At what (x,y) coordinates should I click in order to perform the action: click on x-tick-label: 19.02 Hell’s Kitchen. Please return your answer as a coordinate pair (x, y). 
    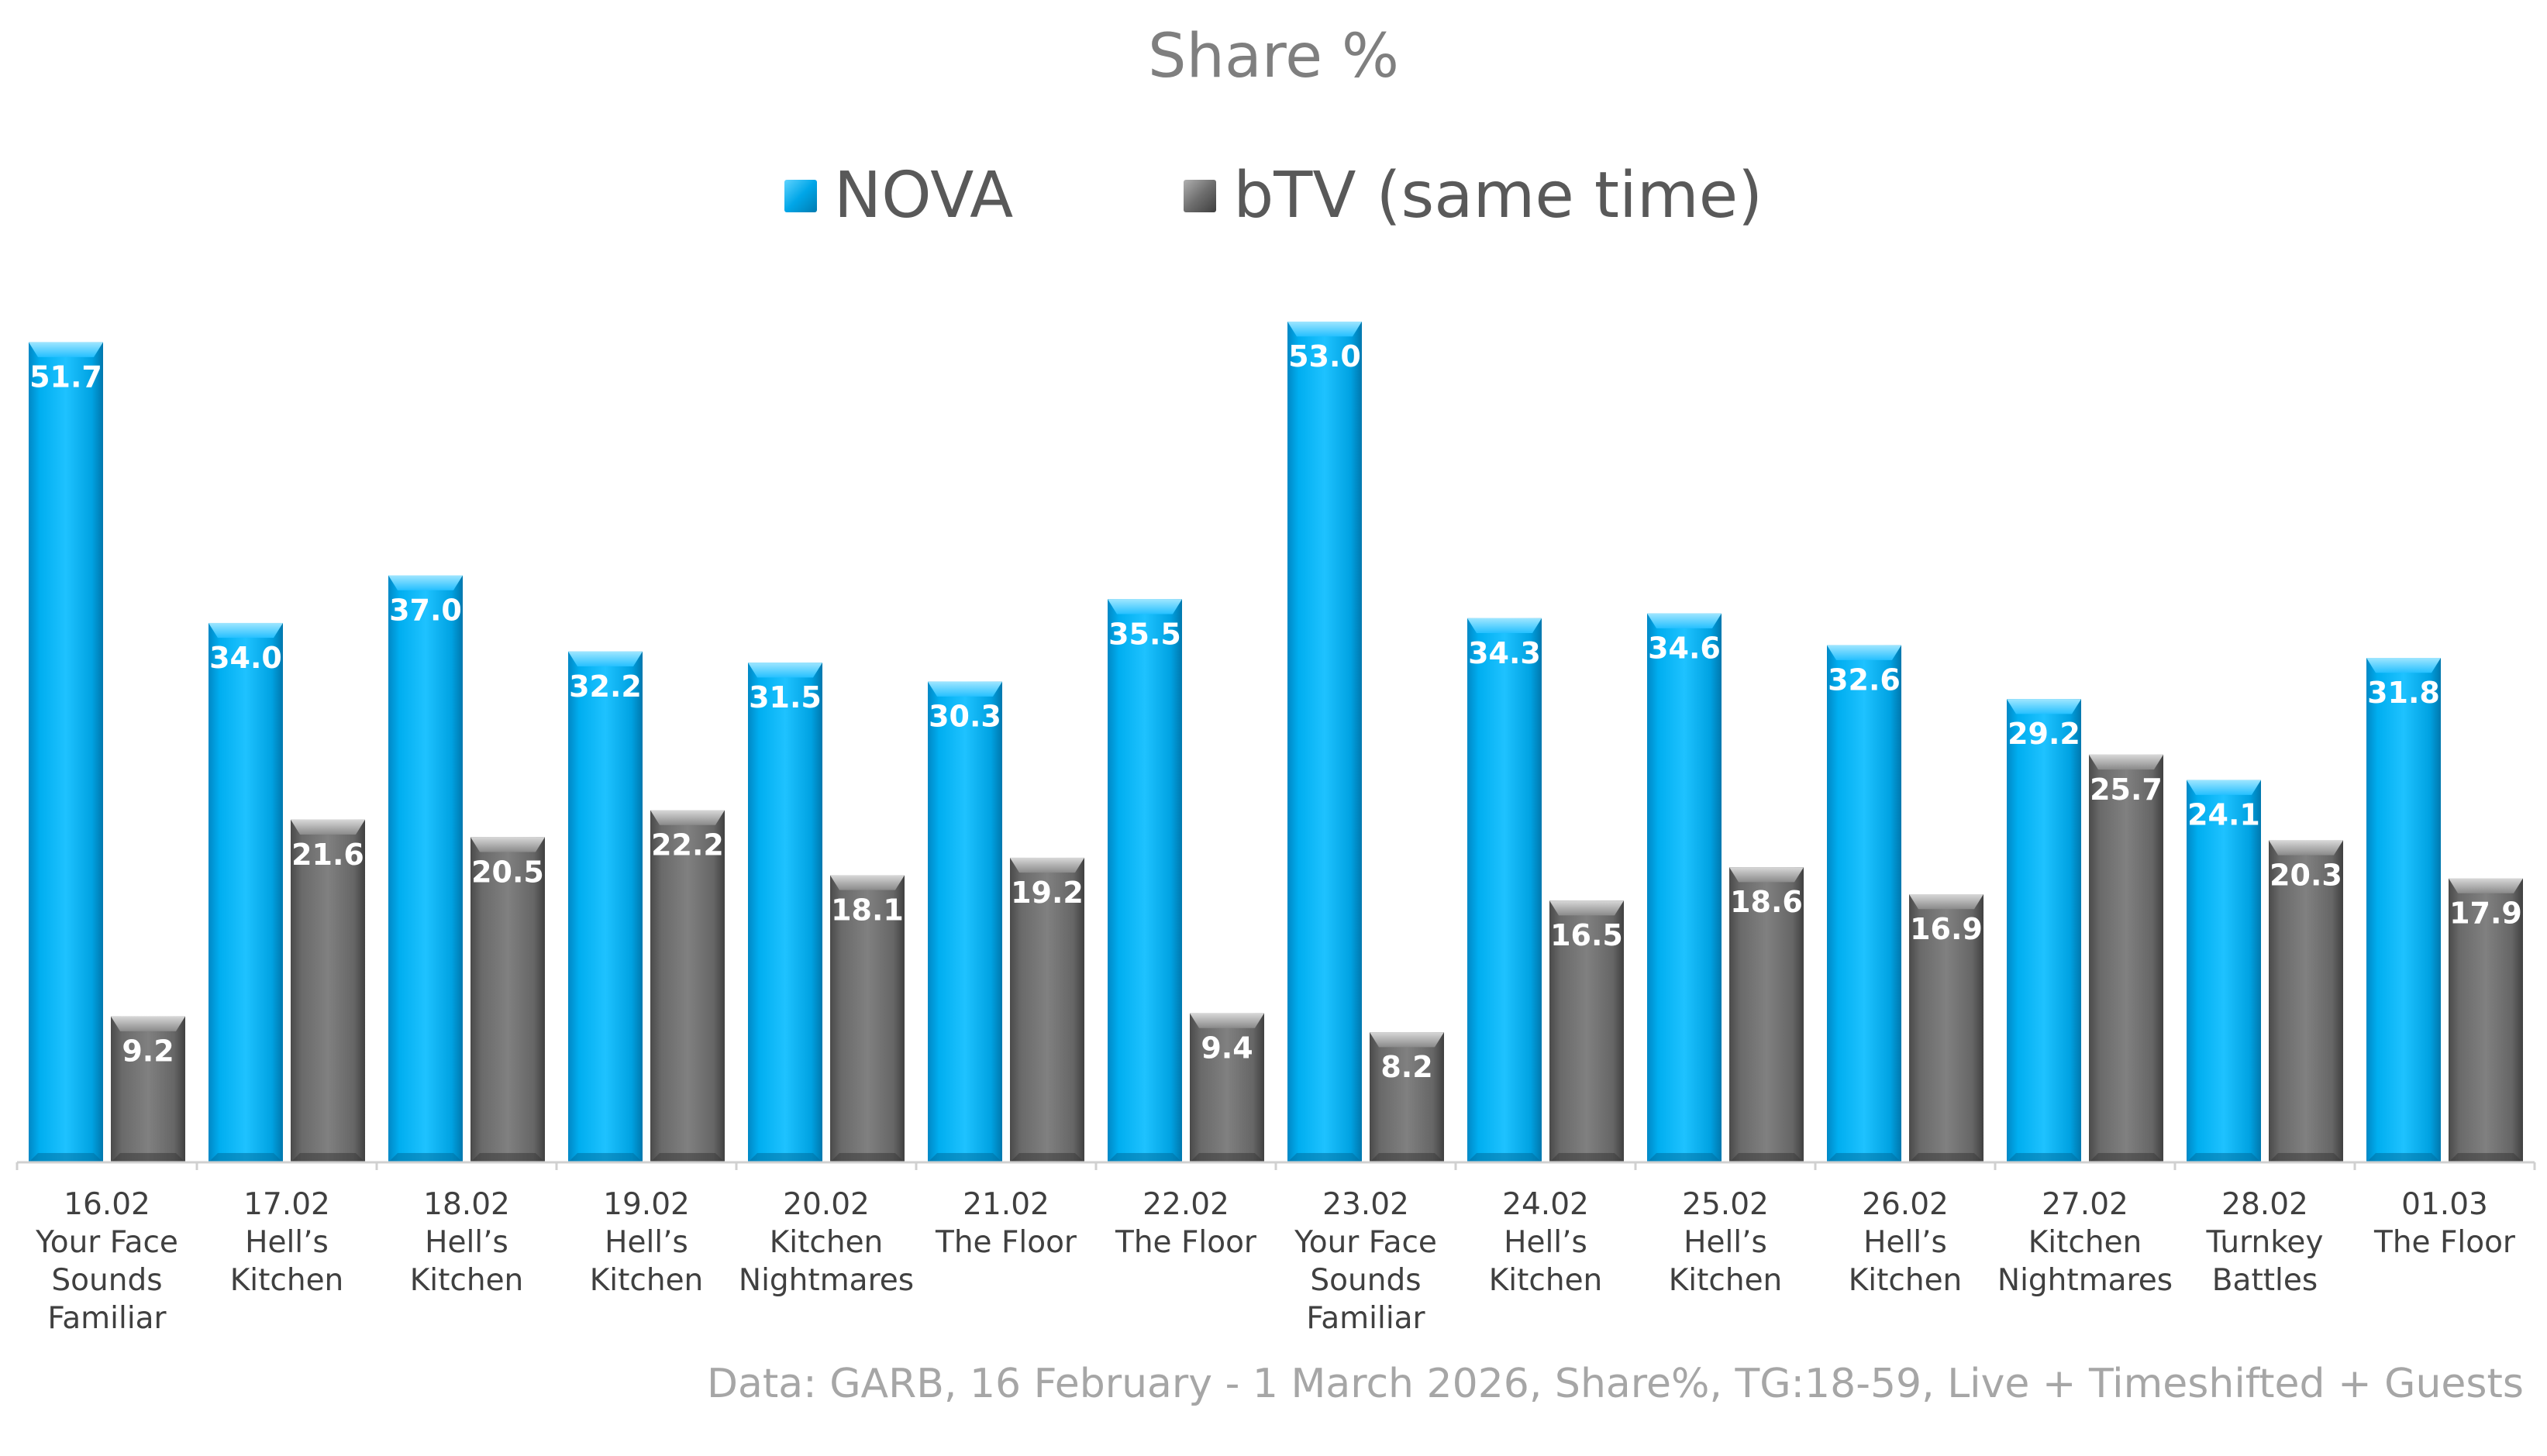
    Looking at the image, I should click on (646, 1242).